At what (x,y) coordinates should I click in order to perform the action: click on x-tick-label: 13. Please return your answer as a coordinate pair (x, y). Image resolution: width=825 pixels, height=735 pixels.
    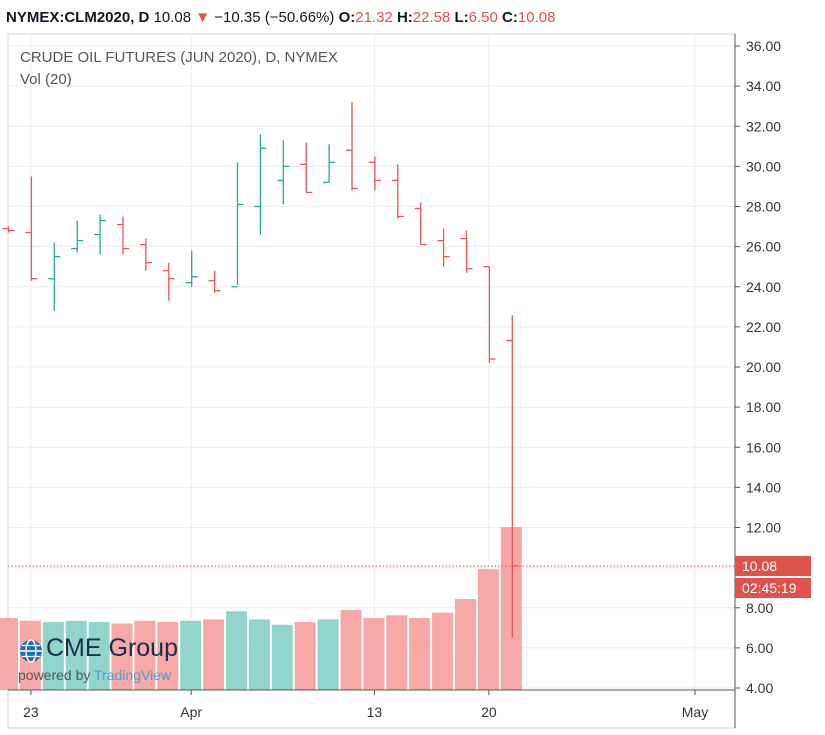
    Looking at the image, I should click on (375, 712).